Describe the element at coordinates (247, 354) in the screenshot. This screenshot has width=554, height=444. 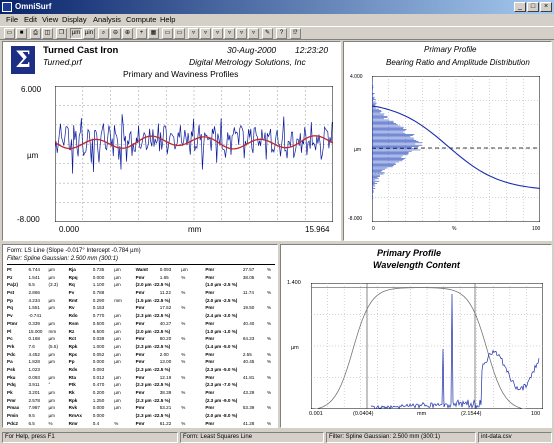
I see `param-cell: 2.55` at that location.